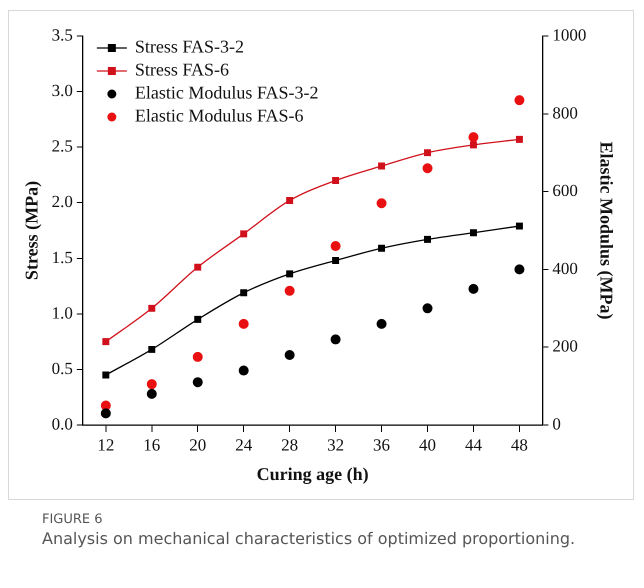 The width and height of the screenshot is (644, 588). What do you see at coordinates (473, 445) in the screenshot?
I see `x-tick-label: 44` at bounding box center [473, 445].